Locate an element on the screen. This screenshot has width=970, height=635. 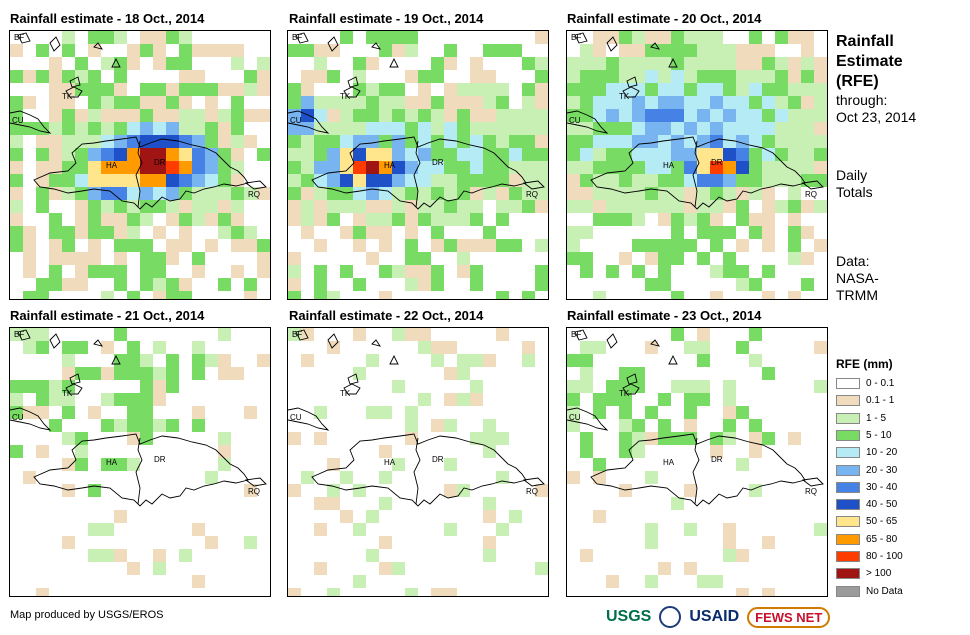
legend-item: 10 - 20 is located at coordinates (866, 452).